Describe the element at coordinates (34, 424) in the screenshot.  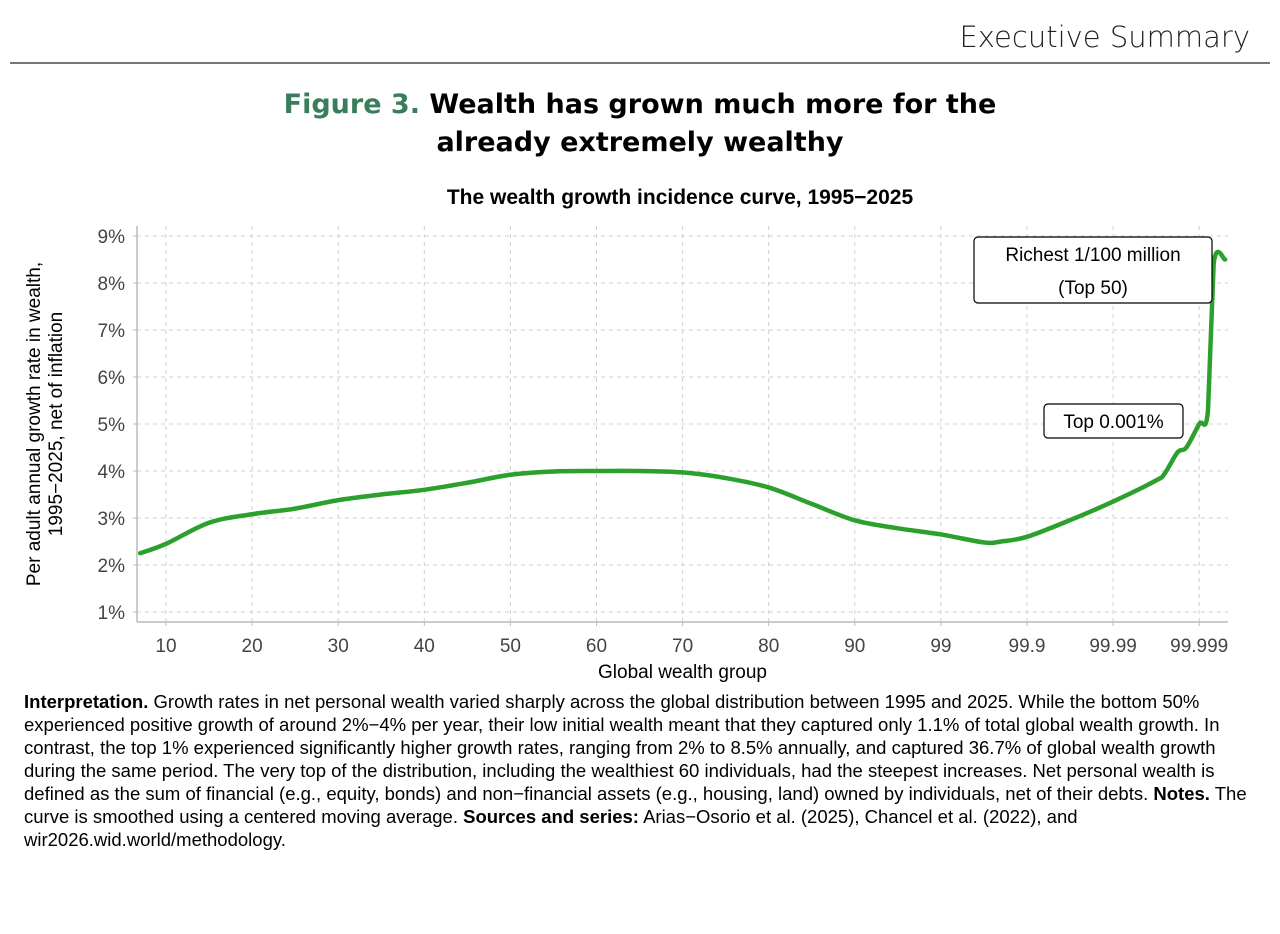
I see `y-axis-label-line: Per adult annual growth rate in wealth,` at that location.